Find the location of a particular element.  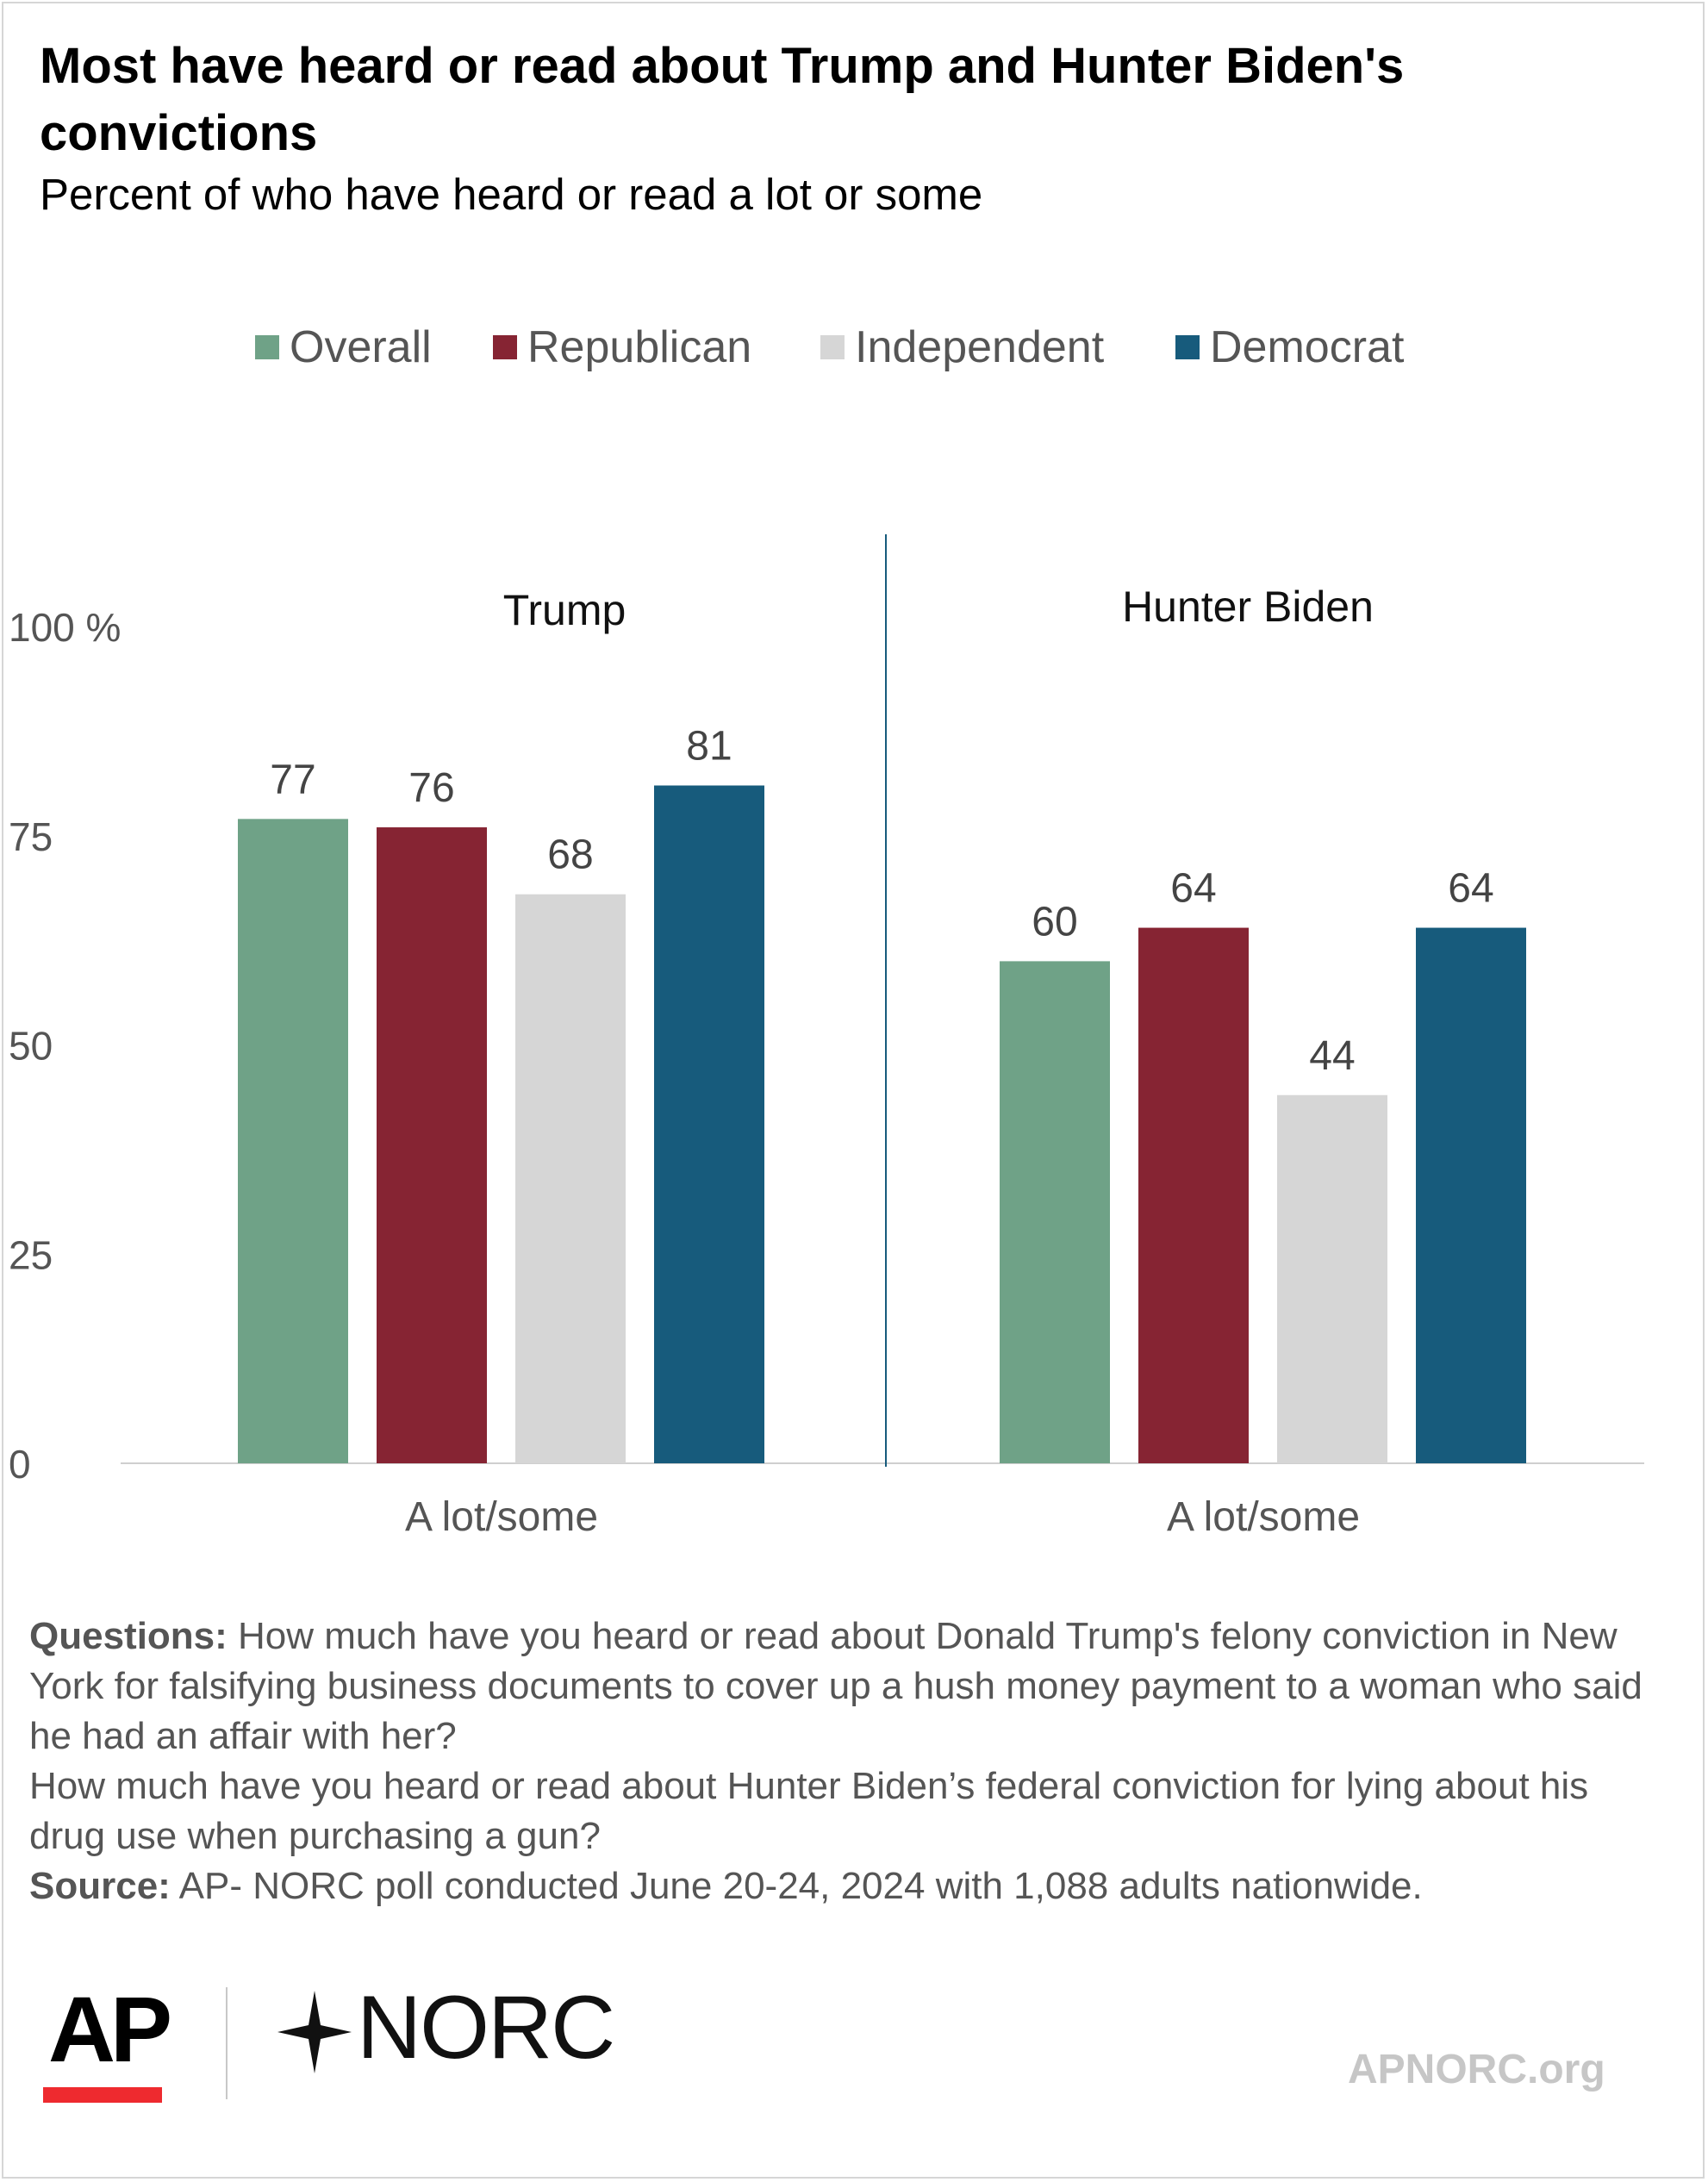

legend-item-democrat: Democrat is located at coordinates (1290, 347).